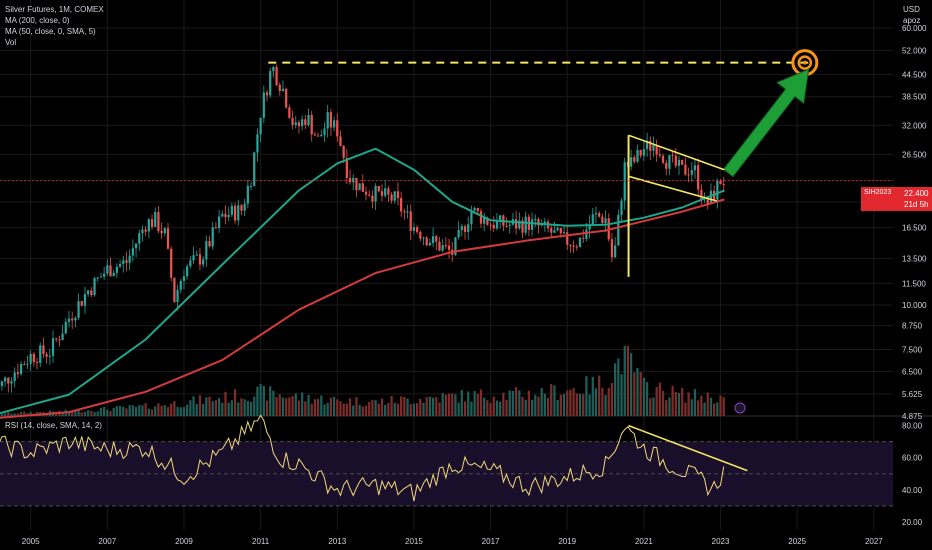 This screenshot has width=932, height=550. What do you see at coordinates (766, 123) in the screenshot?
I see `breakout-arrow` at bounding box center [766, 123].